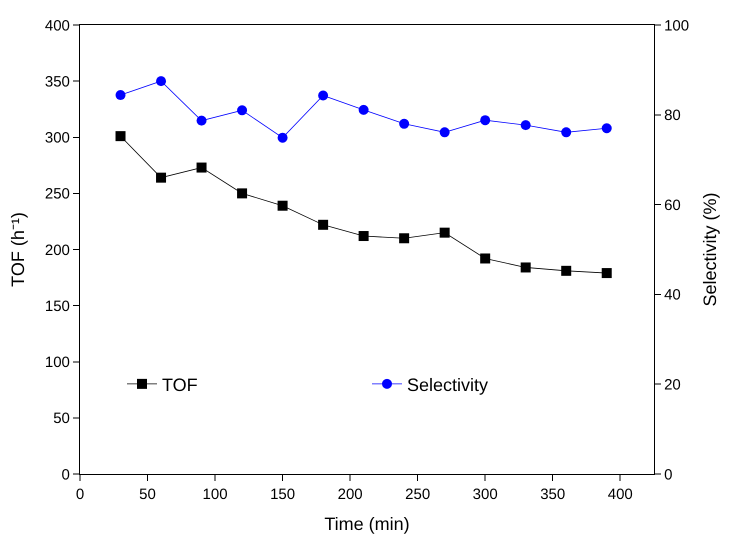 This screenshot has width=734, height=544. Describe the element at coordinates (350, 495) in the screenshot. I see `x-tick-label: 200` at that location.